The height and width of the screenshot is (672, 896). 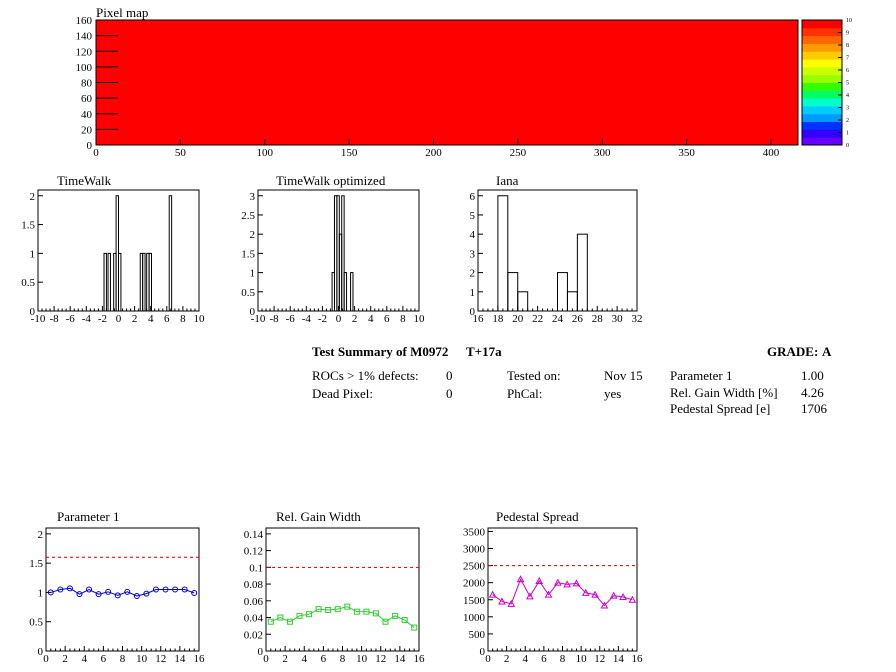 I want to click on parameter1-label: Parameter 1, so click(x=701, y=375).